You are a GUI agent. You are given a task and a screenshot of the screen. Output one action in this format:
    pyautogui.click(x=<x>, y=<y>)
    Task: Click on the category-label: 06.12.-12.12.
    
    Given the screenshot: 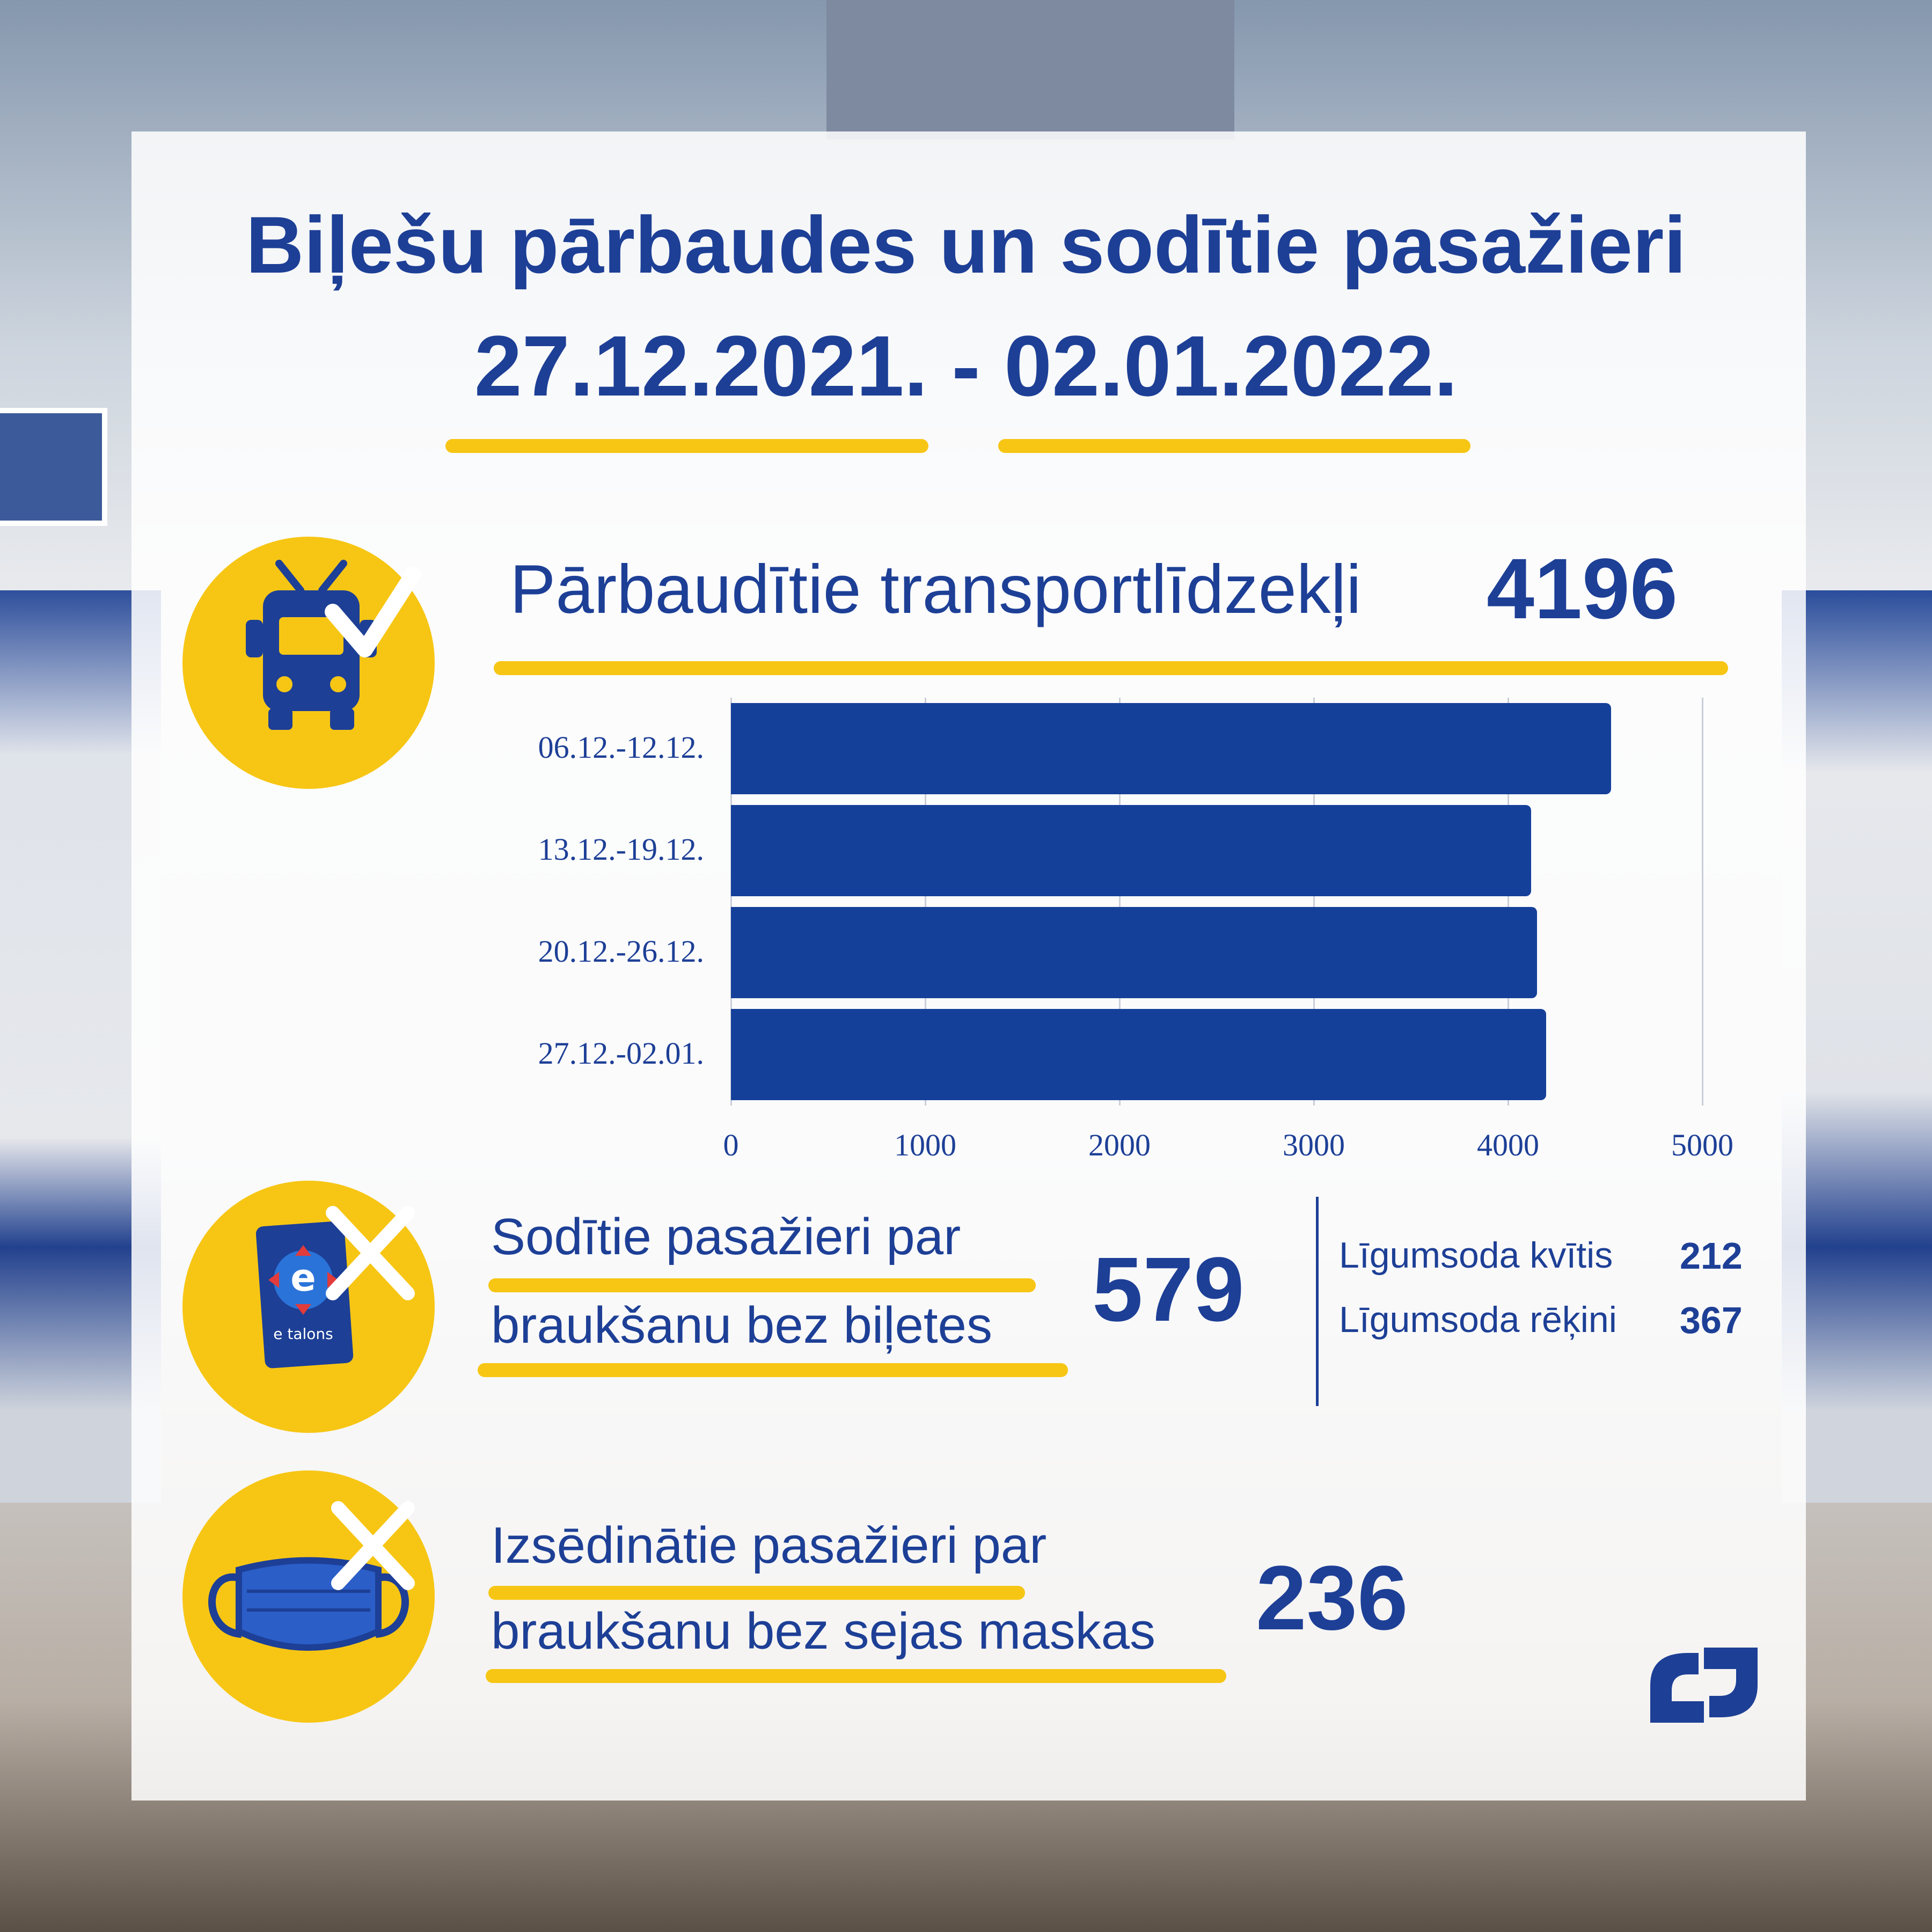 What is the action you would take?
    pyautogui.click(x=621, y=747)
    